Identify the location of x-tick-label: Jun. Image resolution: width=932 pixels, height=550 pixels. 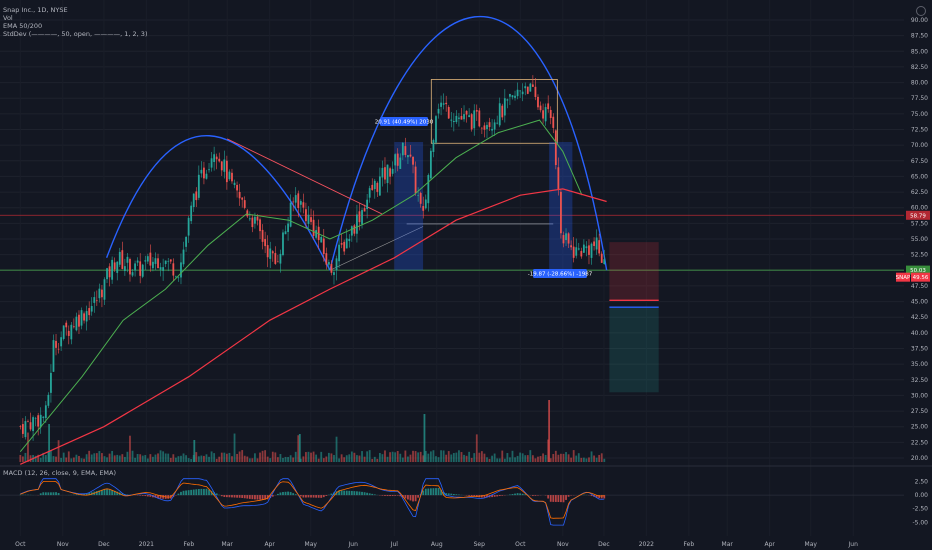
(353, 544).